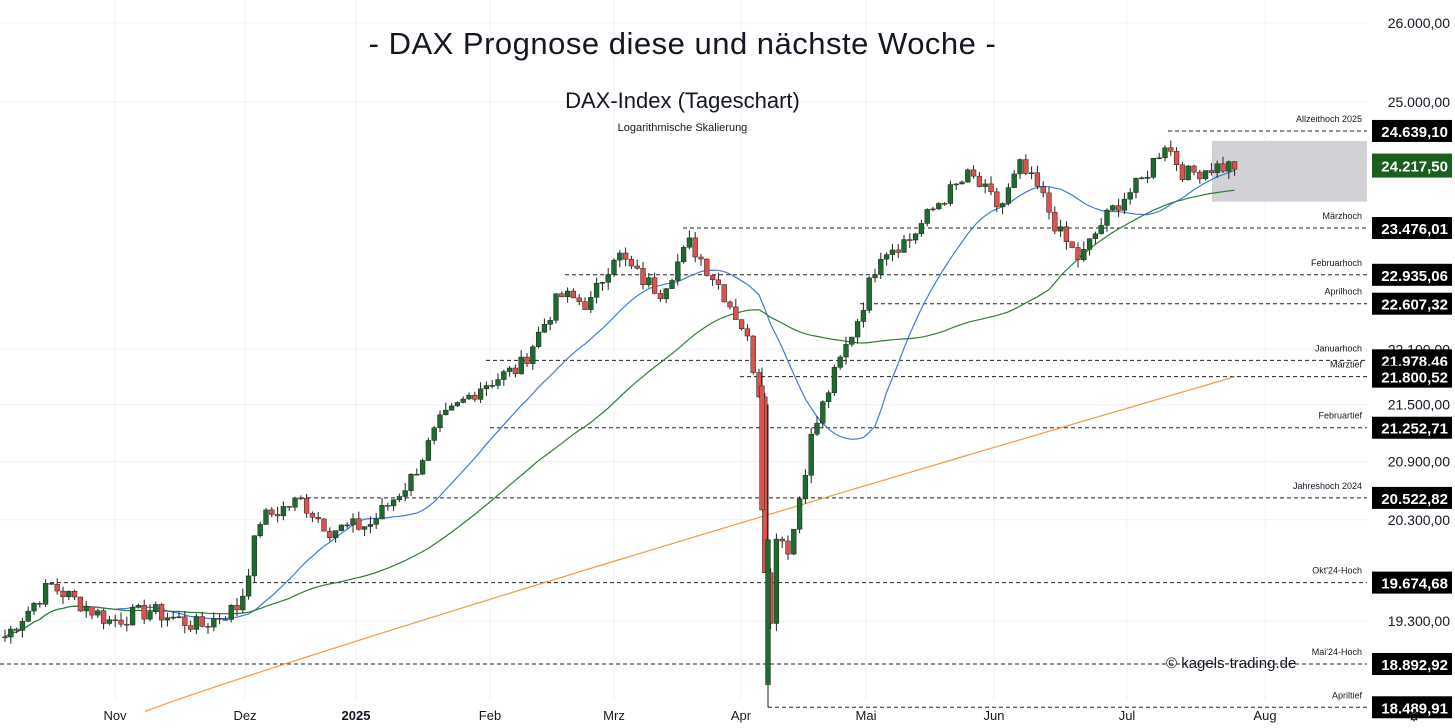 The image size is (1455, 728). I want to click on level-name: Januarhoch, so click(1338, 348).